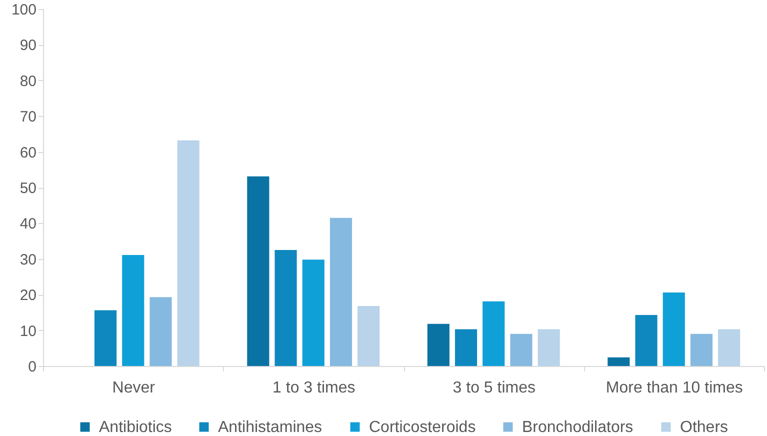 This screenshot has width=767, height=436. What do you see at coordinates (28, 295) in the screenshot?
I see `y-tick-label: 20` at bounding box center [28, 295].